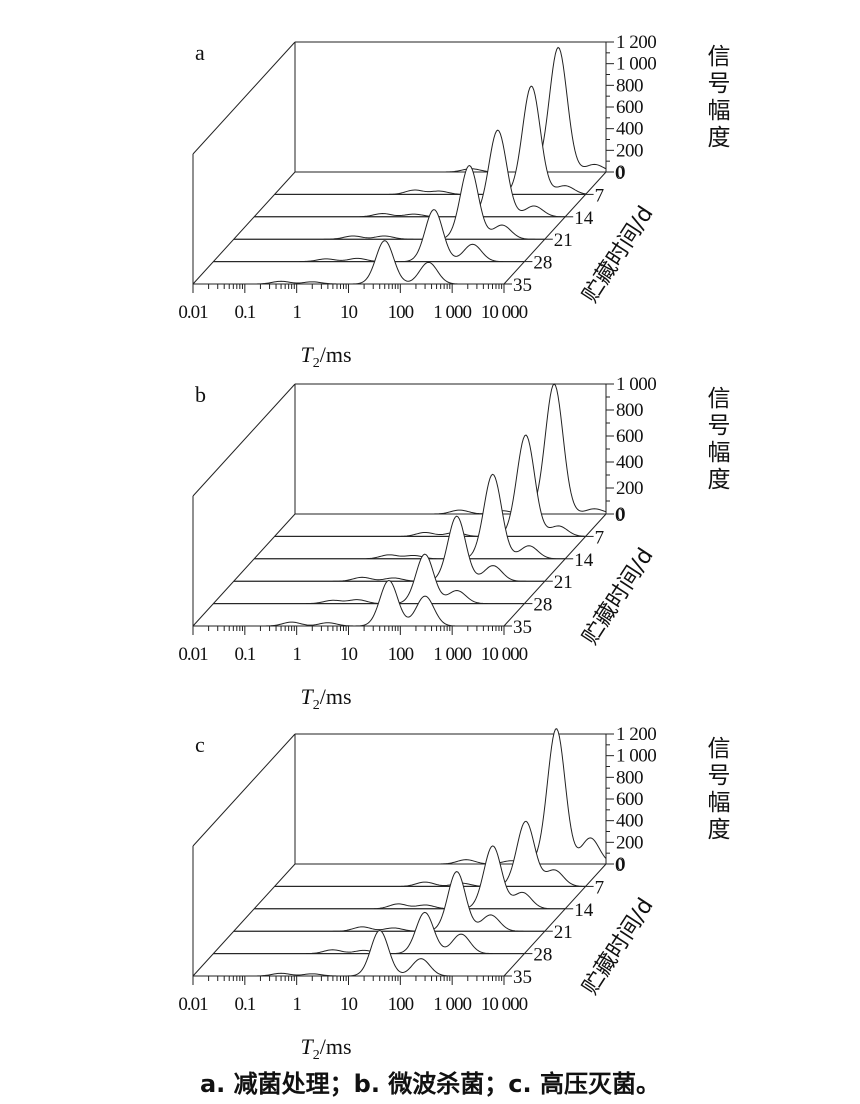 The width and height of the screenshot is (860, 1104). I want to click on series-28-curve, so click(369, 933).